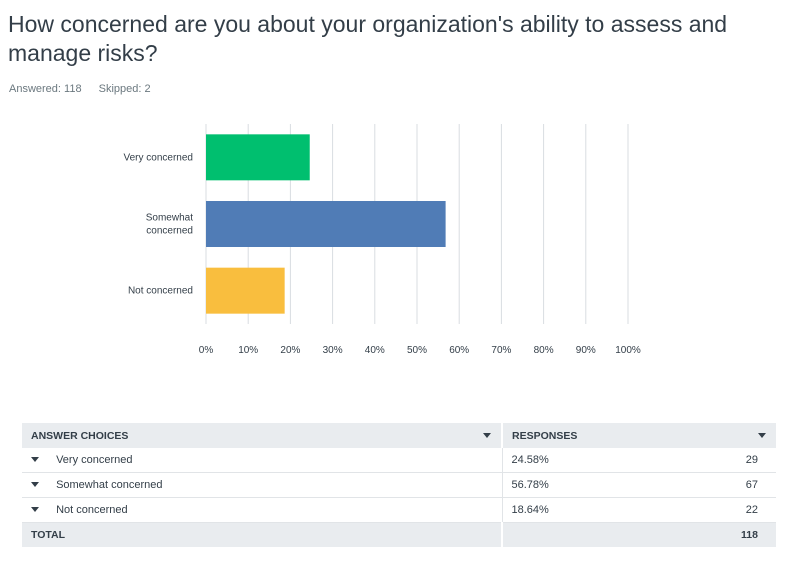 This screenshot has height=566, width=794. I want to click on sort-responses-icon, so click(762, 435).